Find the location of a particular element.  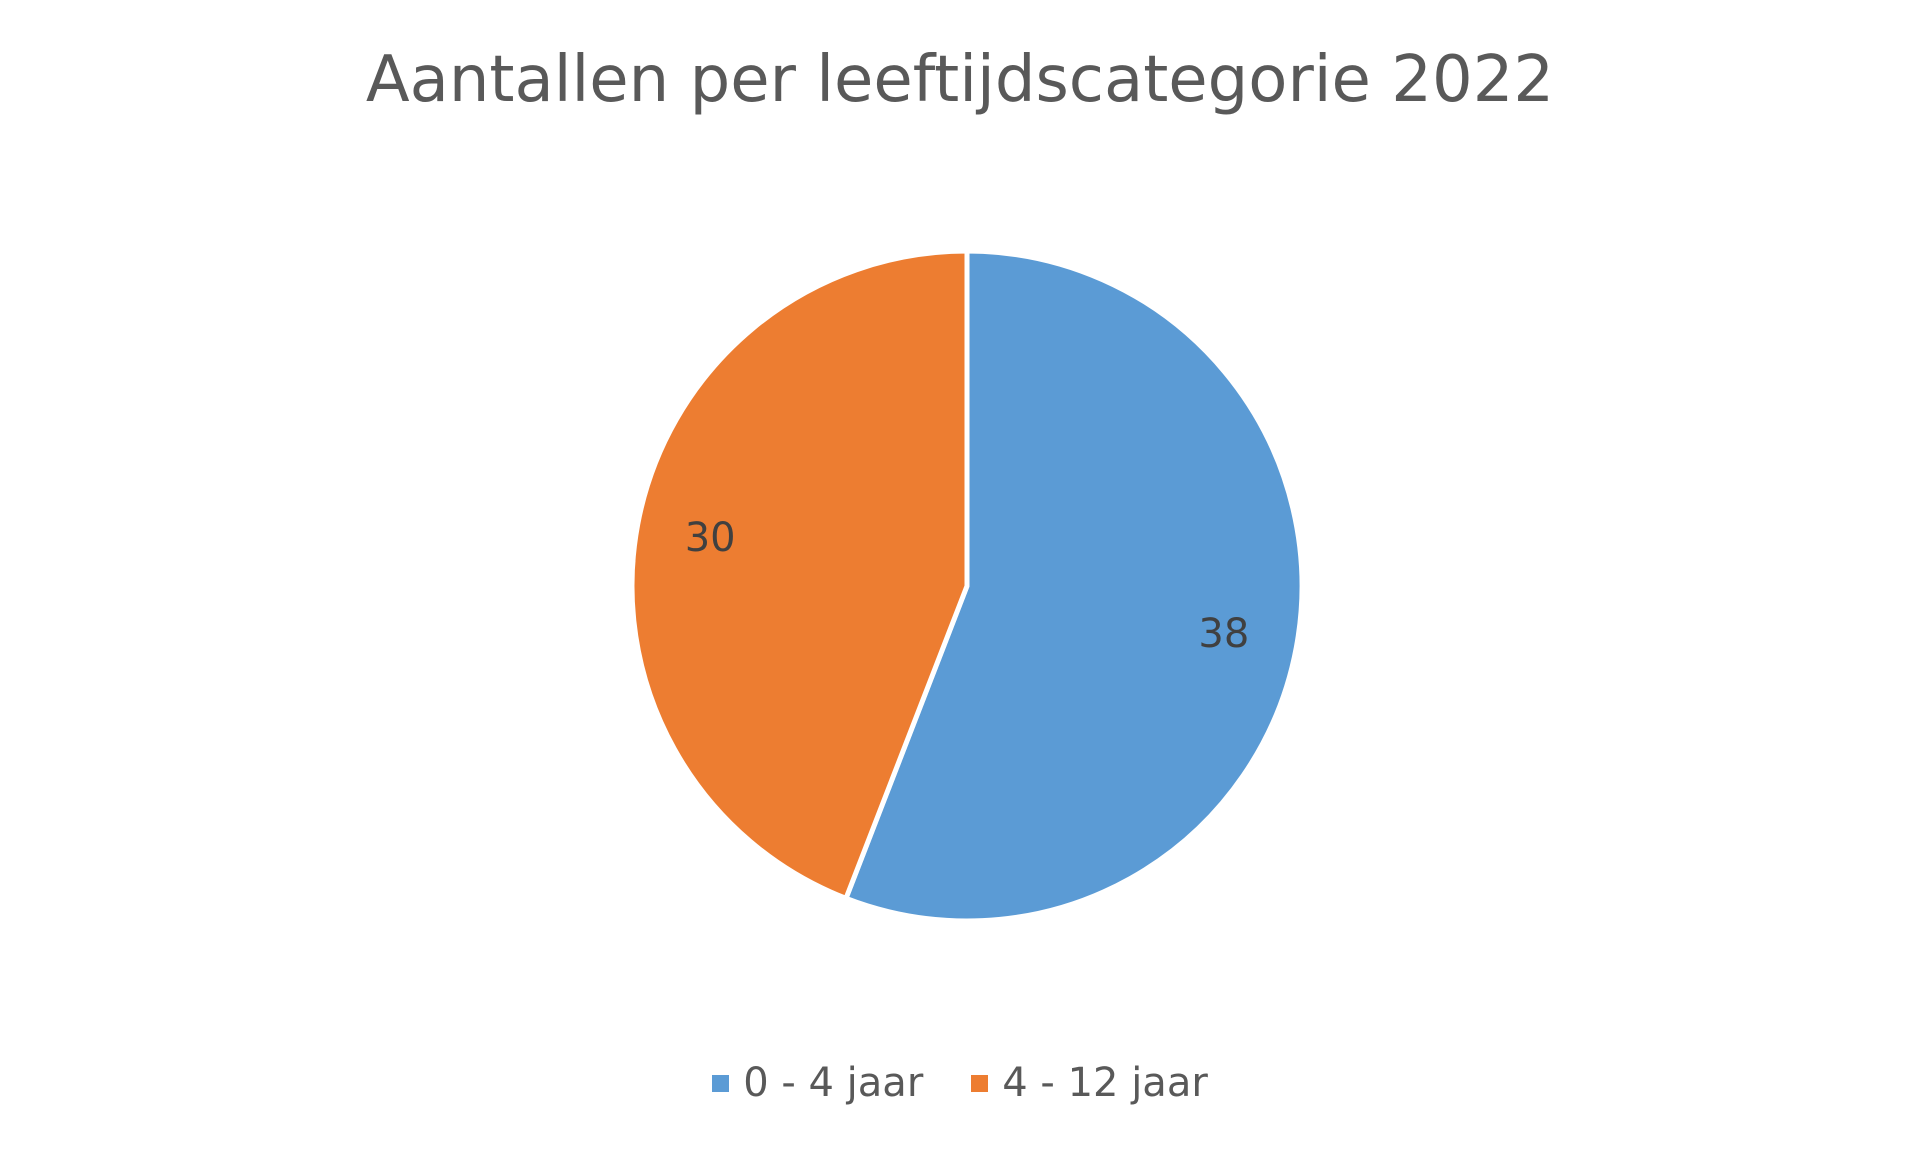

legend: 0 - 4 jaar 4 - 12 jaar is located at coordinates (960, 1083).